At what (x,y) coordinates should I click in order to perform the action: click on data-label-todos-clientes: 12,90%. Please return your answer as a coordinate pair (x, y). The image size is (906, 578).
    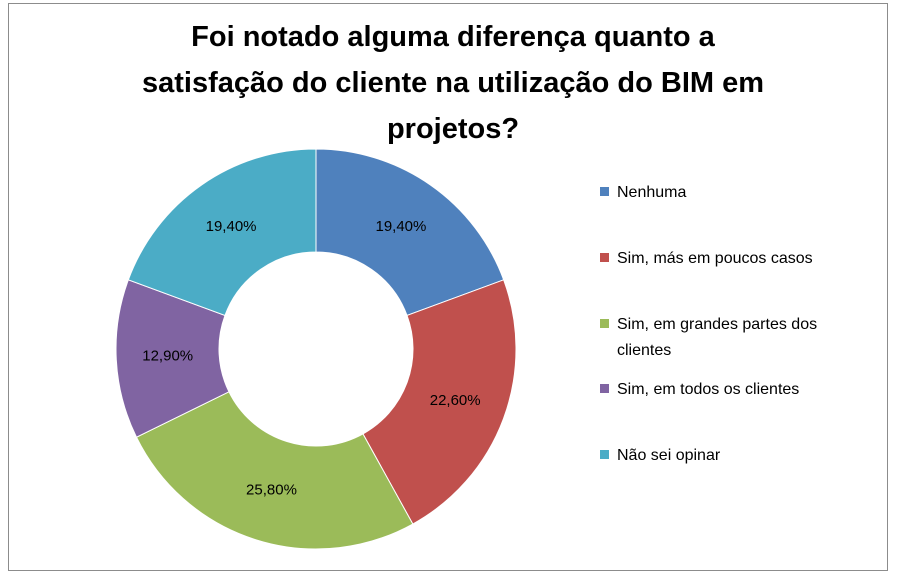
    Looking at the image, I should click on (167, 356).